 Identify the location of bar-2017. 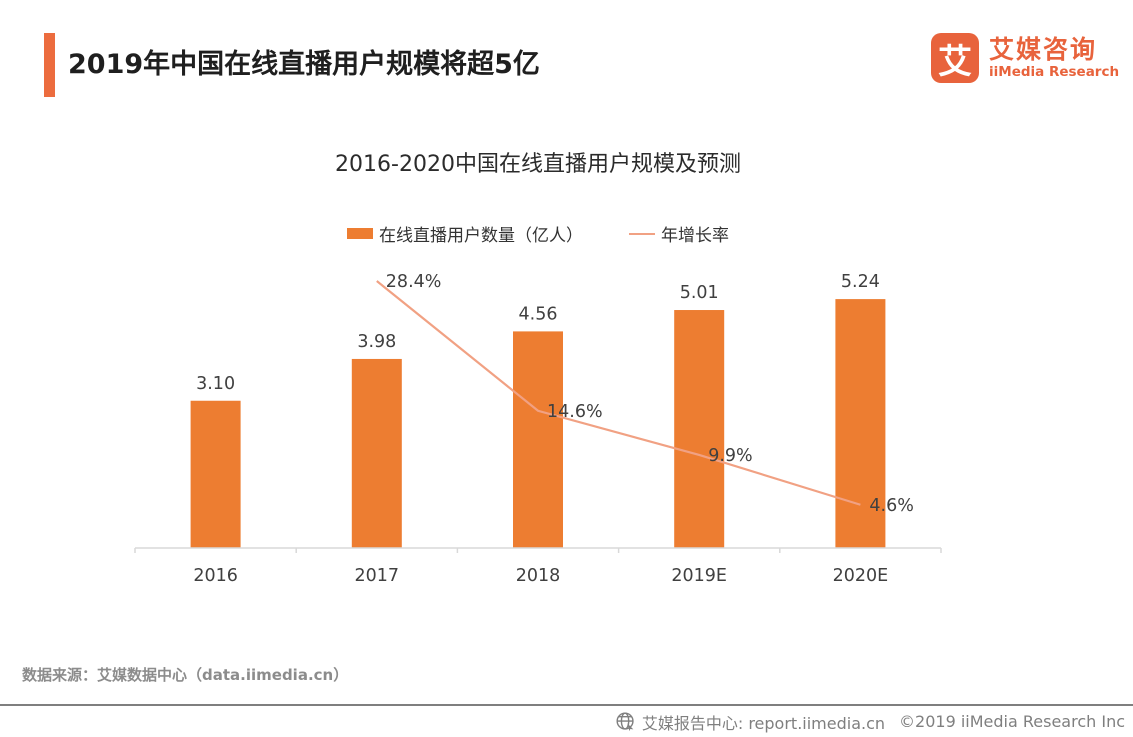
(376, 453).